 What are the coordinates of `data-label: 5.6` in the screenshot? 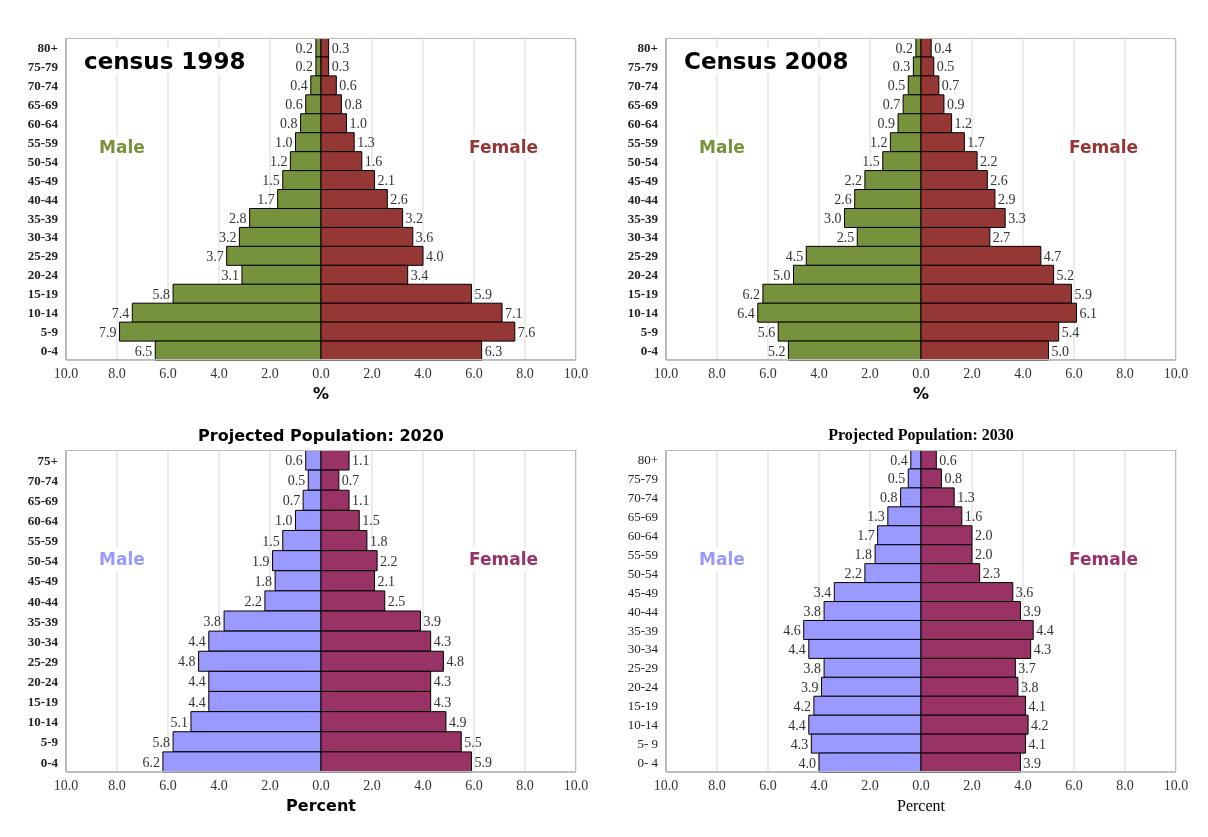 It's located at (766, 332).